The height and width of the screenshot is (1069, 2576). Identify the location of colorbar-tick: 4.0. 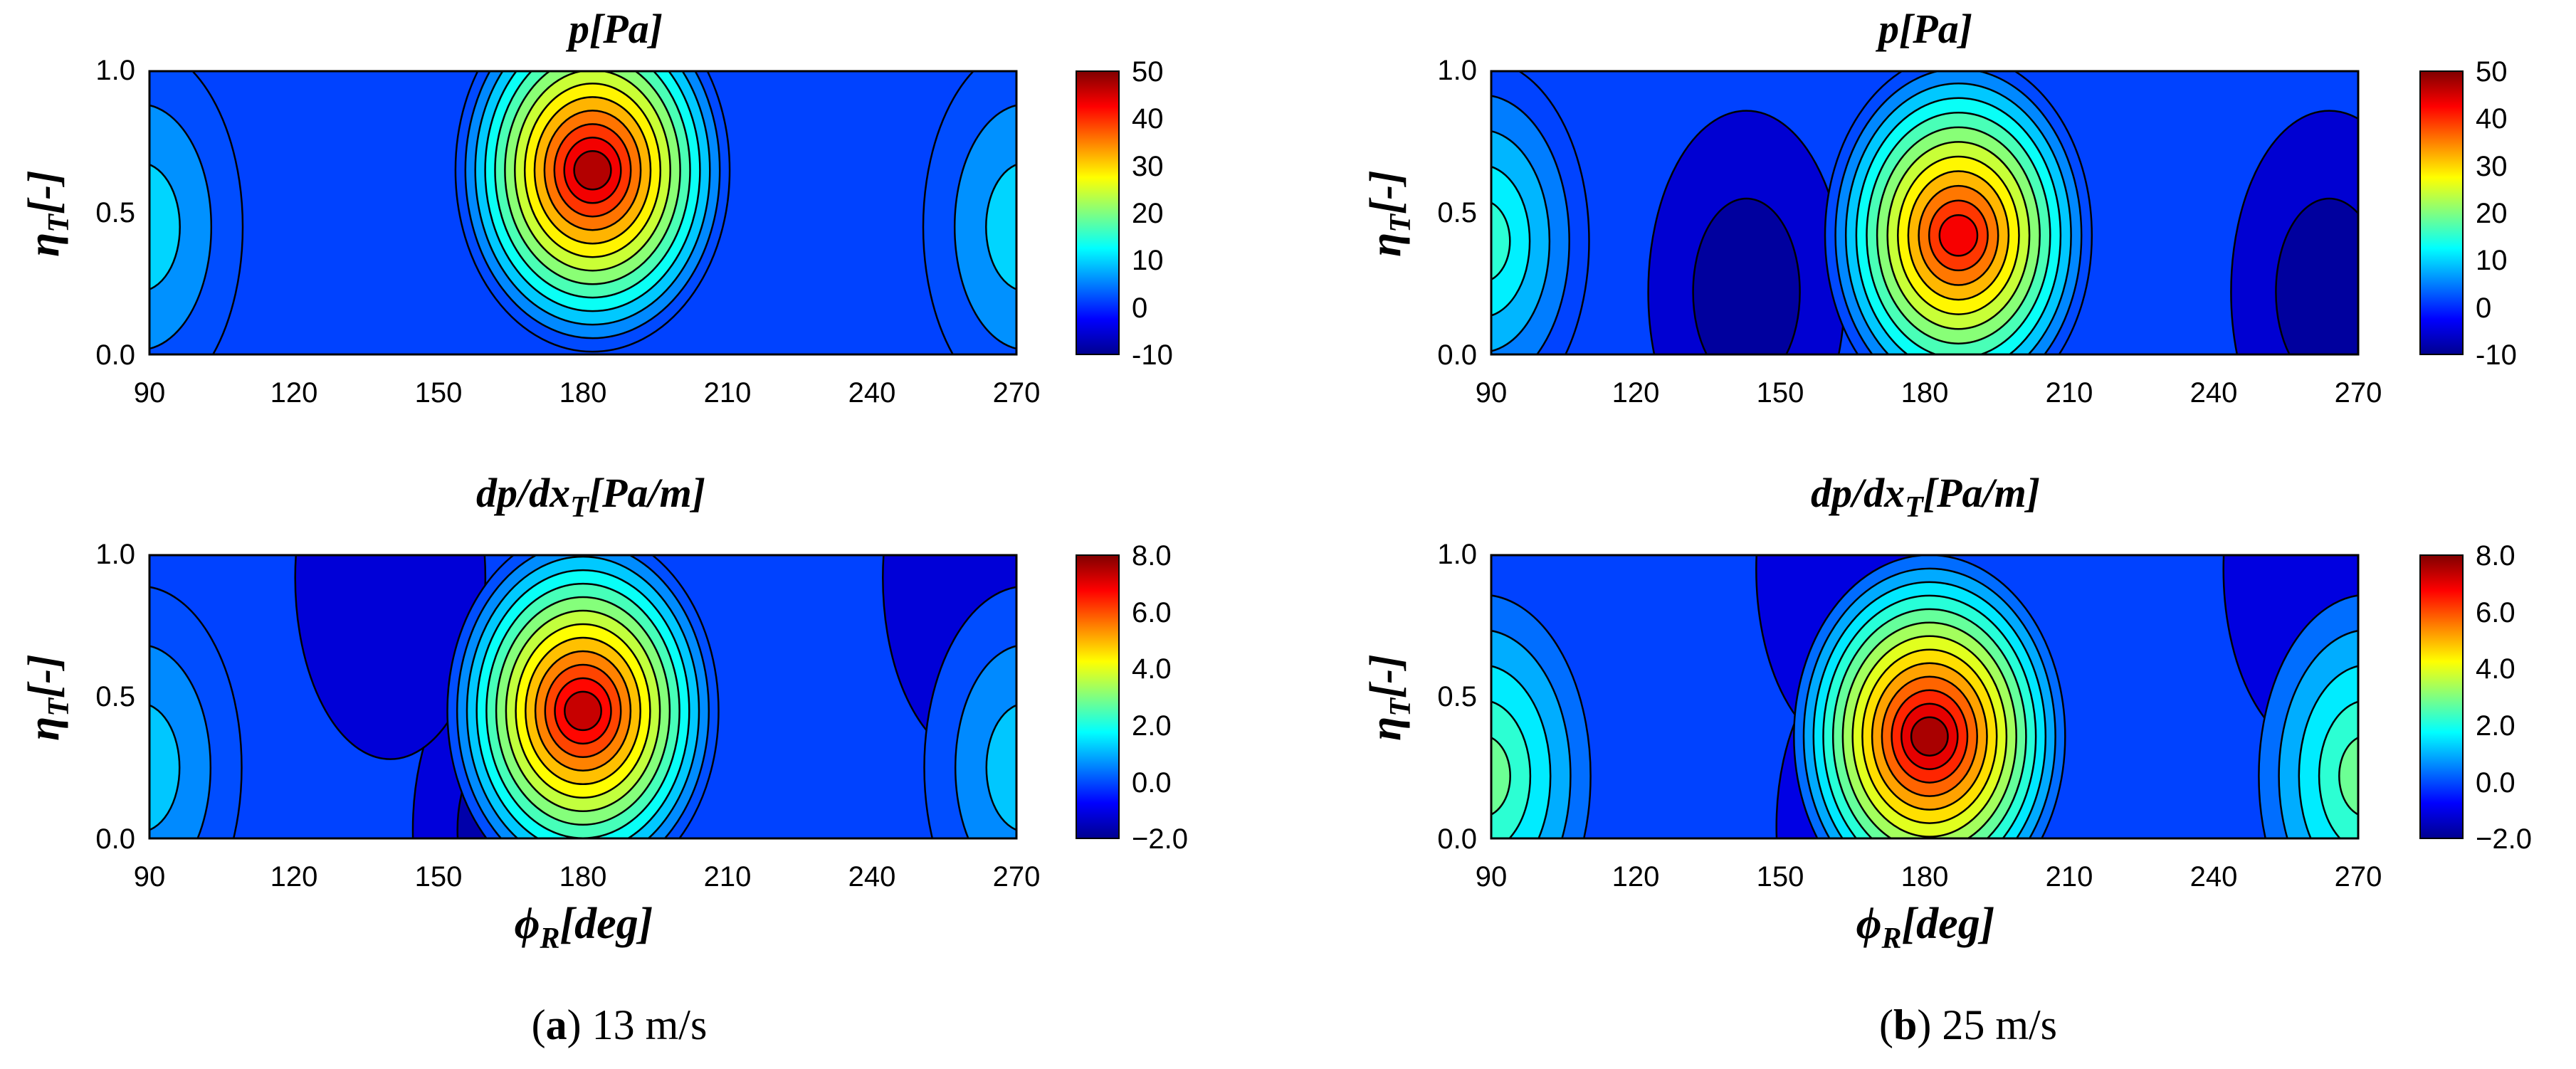
(2495, 669).